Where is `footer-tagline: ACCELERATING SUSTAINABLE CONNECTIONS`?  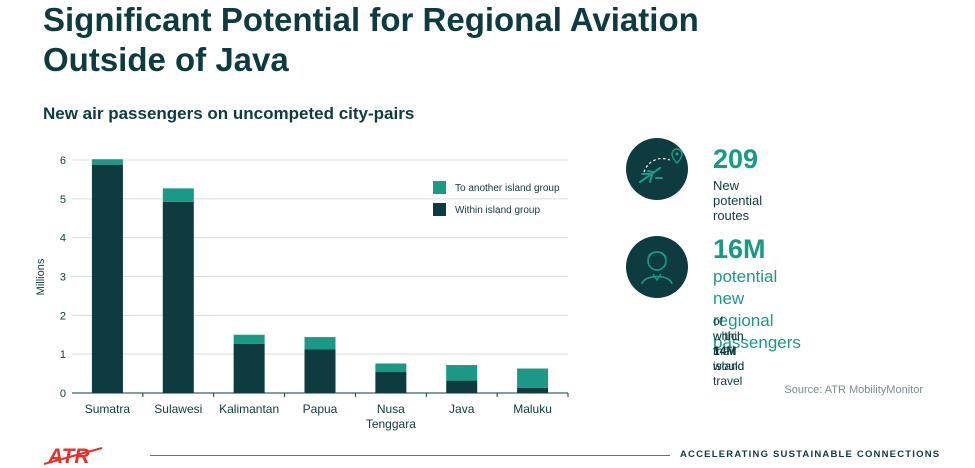
footer-tagline: ACCELERATING SUSTAINABLE CONNECTIONS is located at coordinates (810, 454).